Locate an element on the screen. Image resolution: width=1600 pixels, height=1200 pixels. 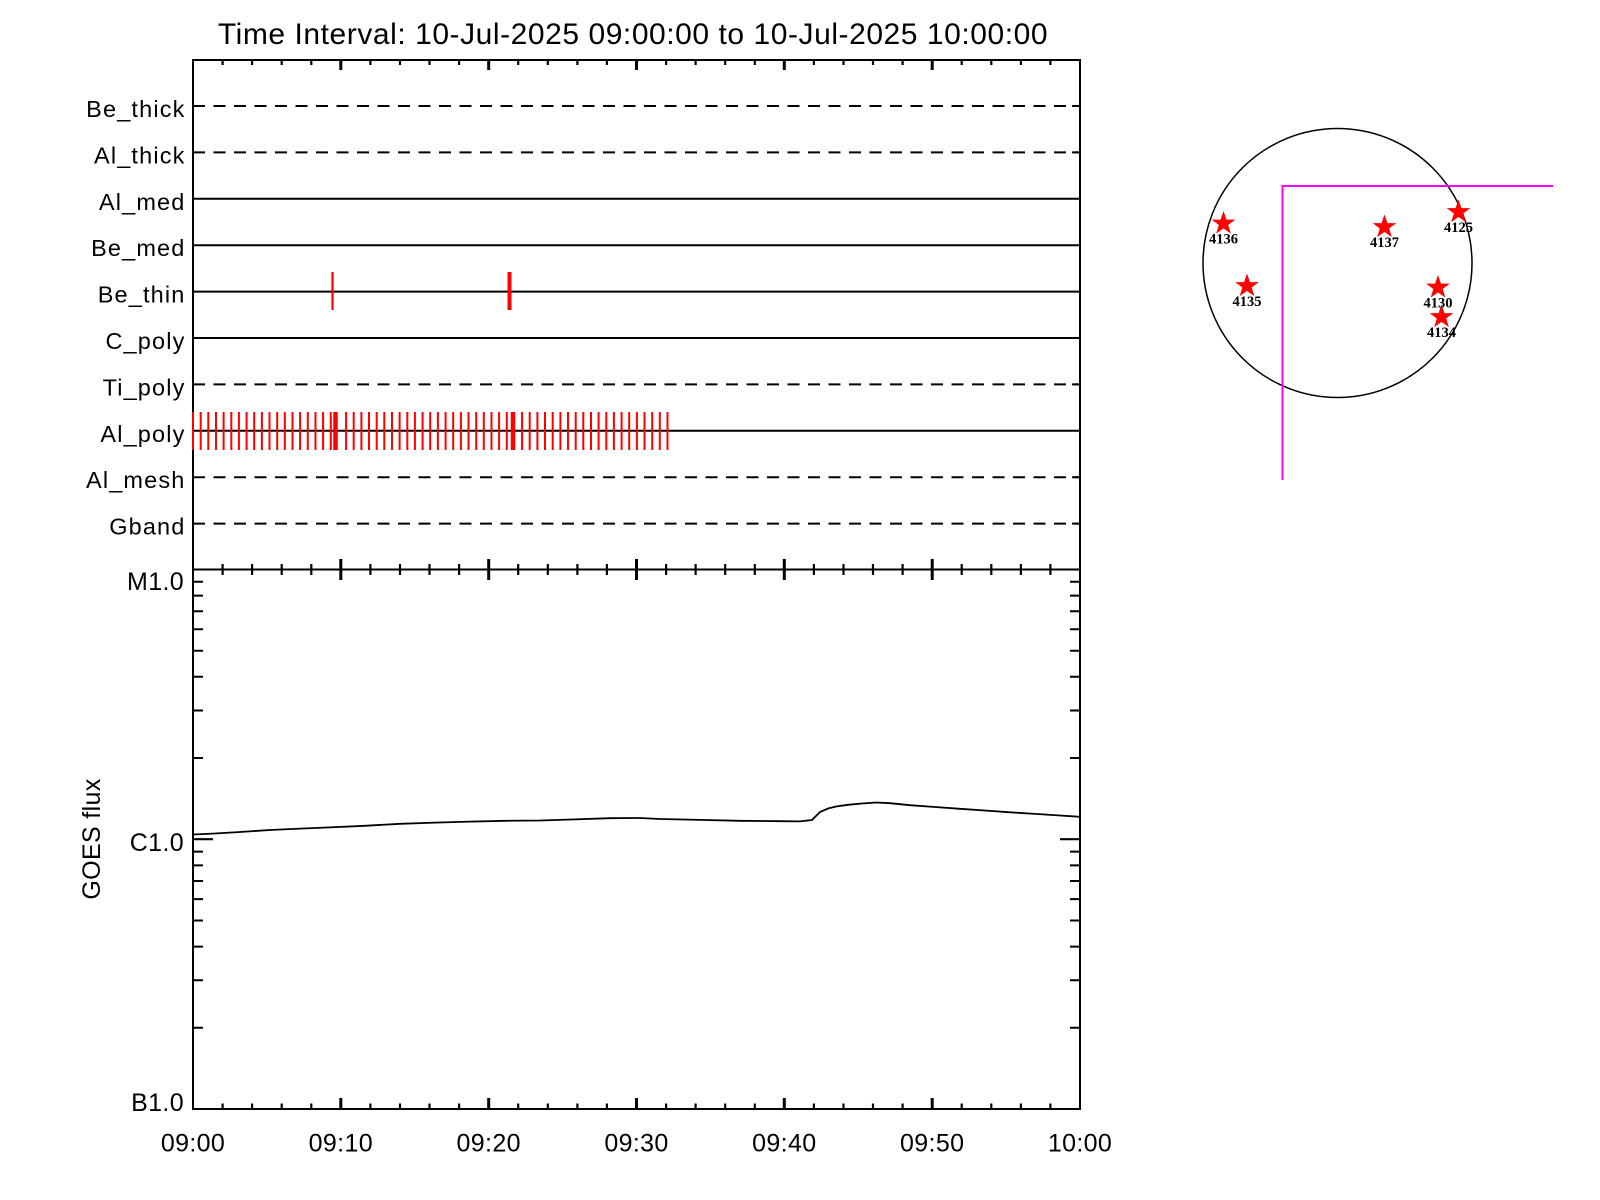
svg-text: 4134 is located at coordinates (1441, 333).